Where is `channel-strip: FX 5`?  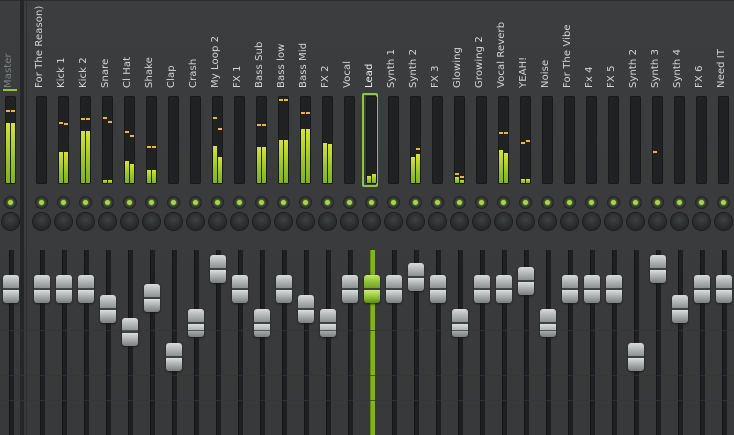 channel-strip: FX 5 is located at coordinates (614, 217).